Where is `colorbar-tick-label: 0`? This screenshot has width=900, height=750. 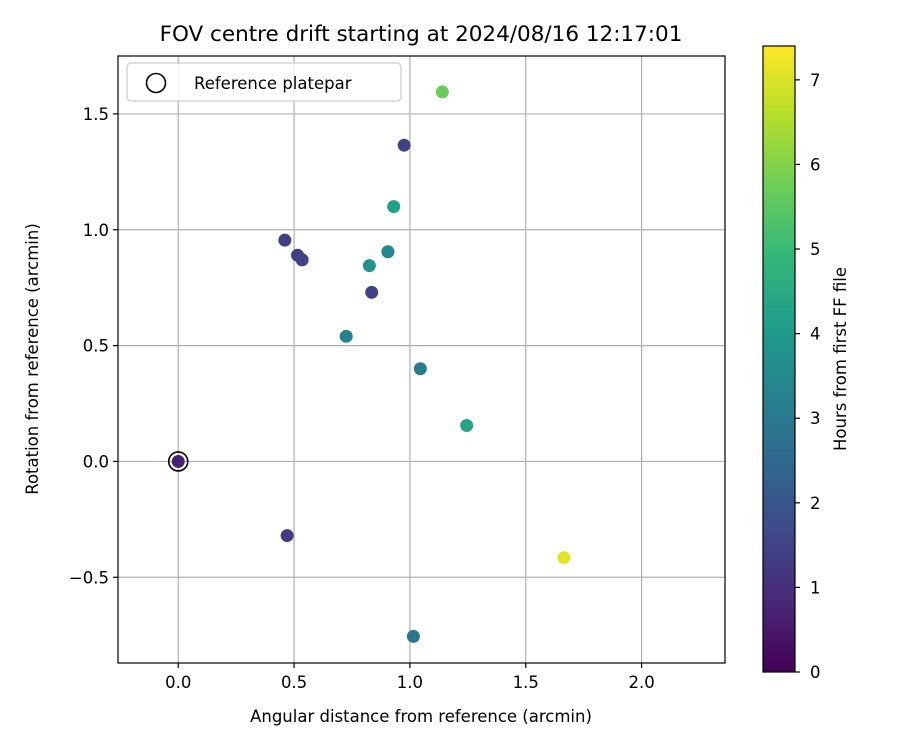 colorbar-tick-label: 0 is located at coordinates (815, 672).